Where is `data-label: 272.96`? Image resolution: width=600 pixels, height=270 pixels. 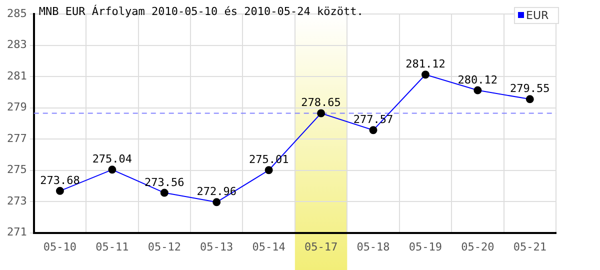
data-label: 272.96 is located at coordinates (216, 191).